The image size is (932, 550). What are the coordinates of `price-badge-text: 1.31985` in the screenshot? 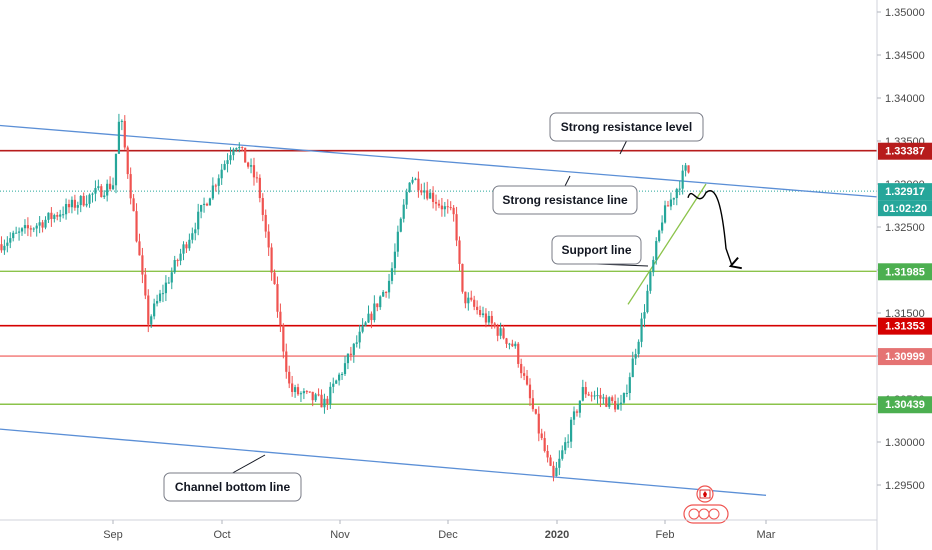 It's located at (905, 272).